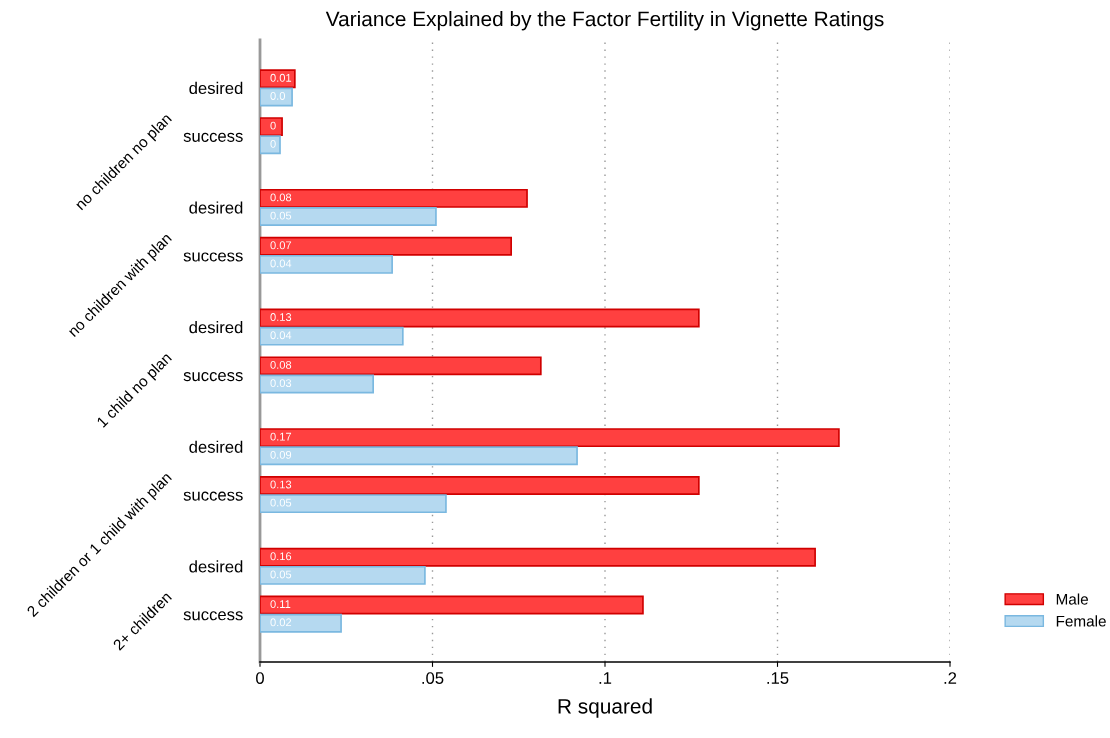  Describe the element at coordinates (281, 622) in the screenshot. I see `data-label: 0.02` at that location.